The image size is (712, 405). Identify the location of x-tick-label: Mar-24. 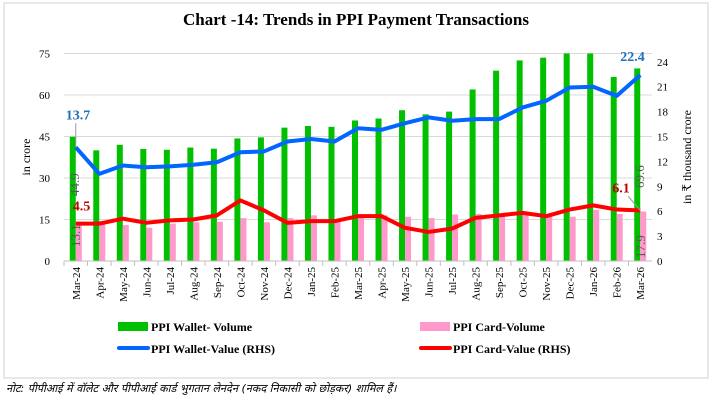
(77, 283).